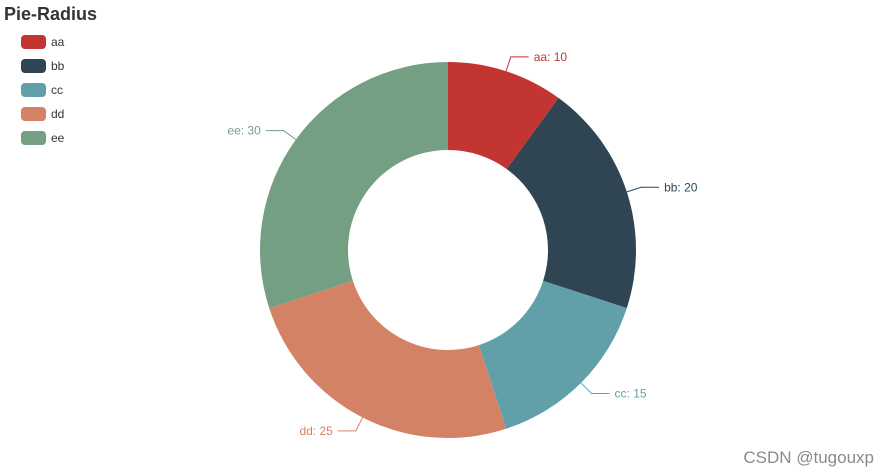 The image size is (888, 476). What do you see at coordinates (57, 90) in the screenshot?
I see `legend-label: cc` at bounding box center [57, 90].